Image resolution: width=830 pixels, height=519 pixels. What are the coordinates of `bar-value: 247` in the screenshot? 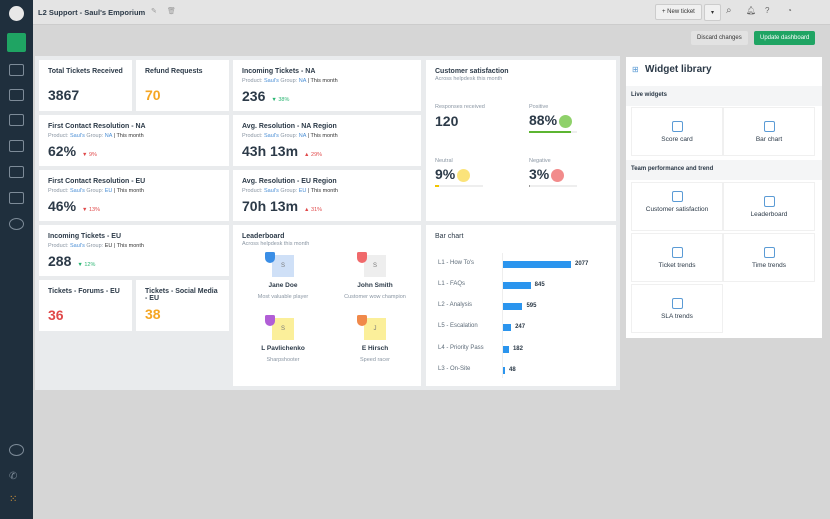 It's located at (520, 327).